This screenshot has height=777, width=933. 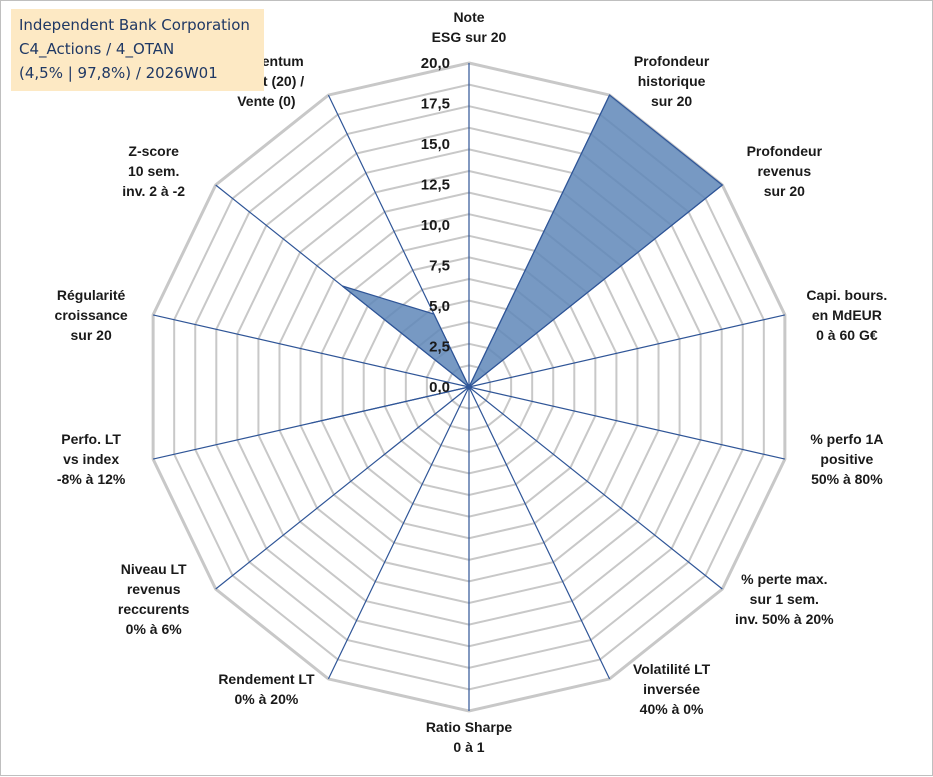 I want to click on axis-label-line: % perfo 1A, so click(x=846, y=439).